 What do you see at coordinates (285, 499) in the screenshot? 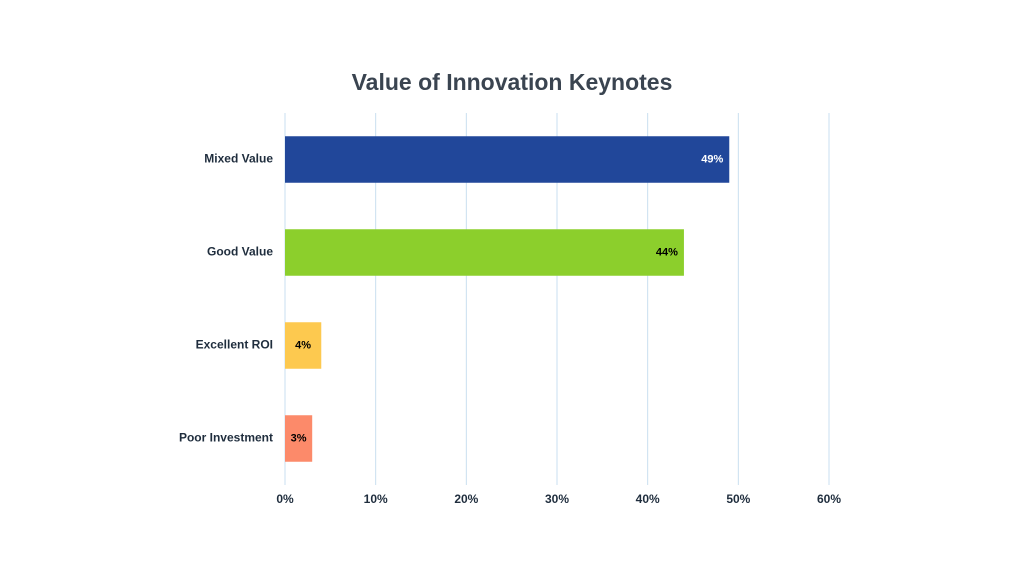
I see `x-tick-label: 0%` at bounding box center [285, 499].